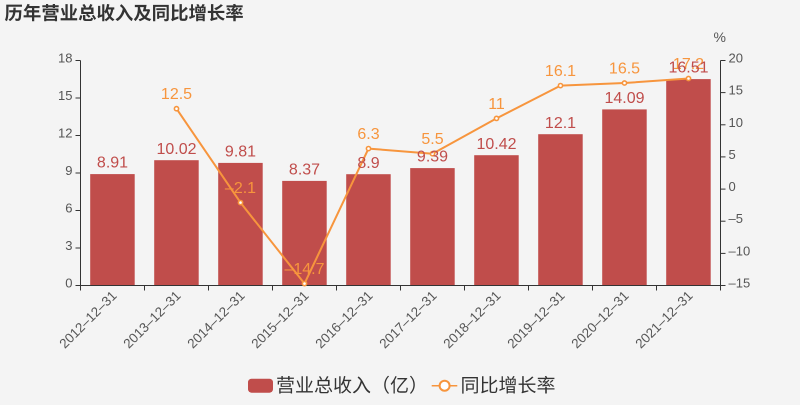 The width and height of the screenshot is (800, 405). Describe the element at coordinates (65, 133) in the screenshot. I see `svg-text: 12` at that location.